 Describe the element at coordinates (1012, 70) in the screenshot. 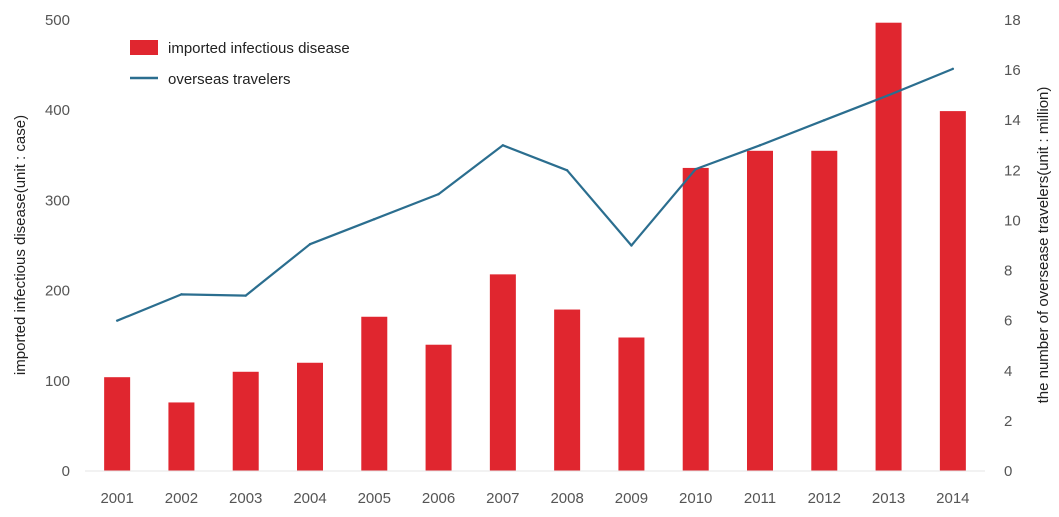

I see `y2-tick-label: 16` at that location.